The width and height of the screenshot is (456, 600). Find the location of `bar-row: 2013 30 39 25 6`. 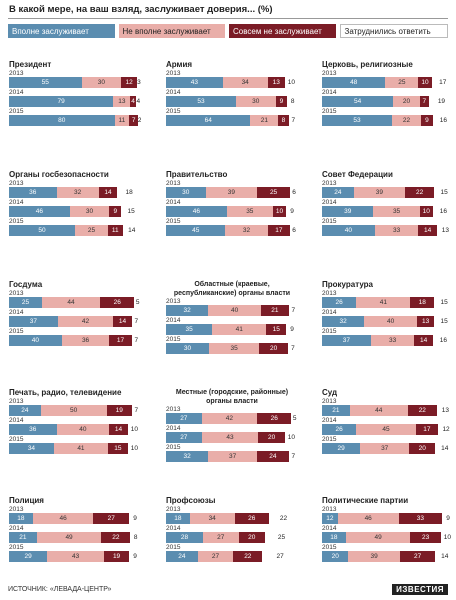

bar-row: 2013 30 39 25 6 is located at coordinates (232, 189).